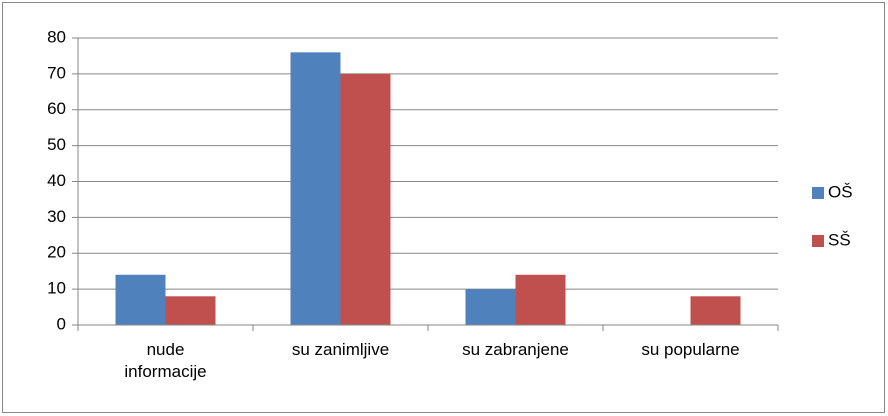 Image resolution: width=888 pixels, height=416 pixels. What do you see at coordinates (56, 108) in the screenshot?
I see `y-tick-label: 60` at bounding box center [56, 108].